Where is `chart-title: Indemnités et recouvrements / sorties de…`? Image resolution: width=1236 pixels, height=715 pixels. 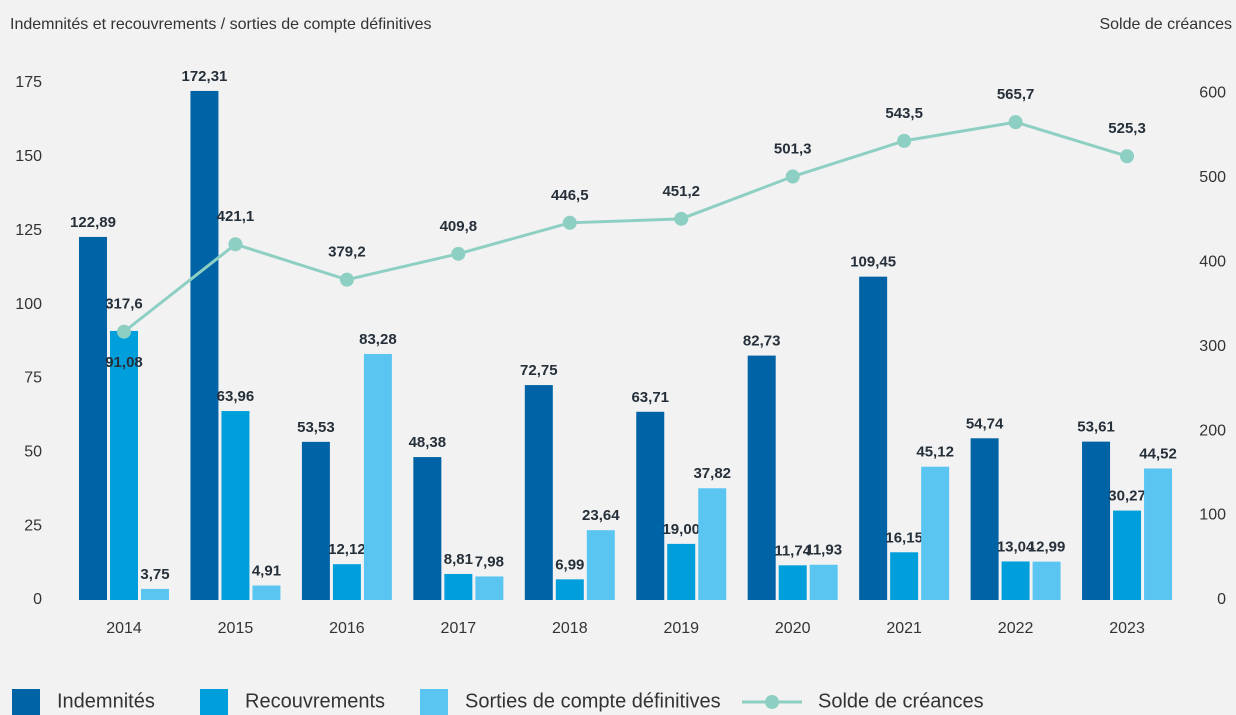 chart-title: Indemnités et recouvrements / sorties de… is located at coordinates (221, 24).